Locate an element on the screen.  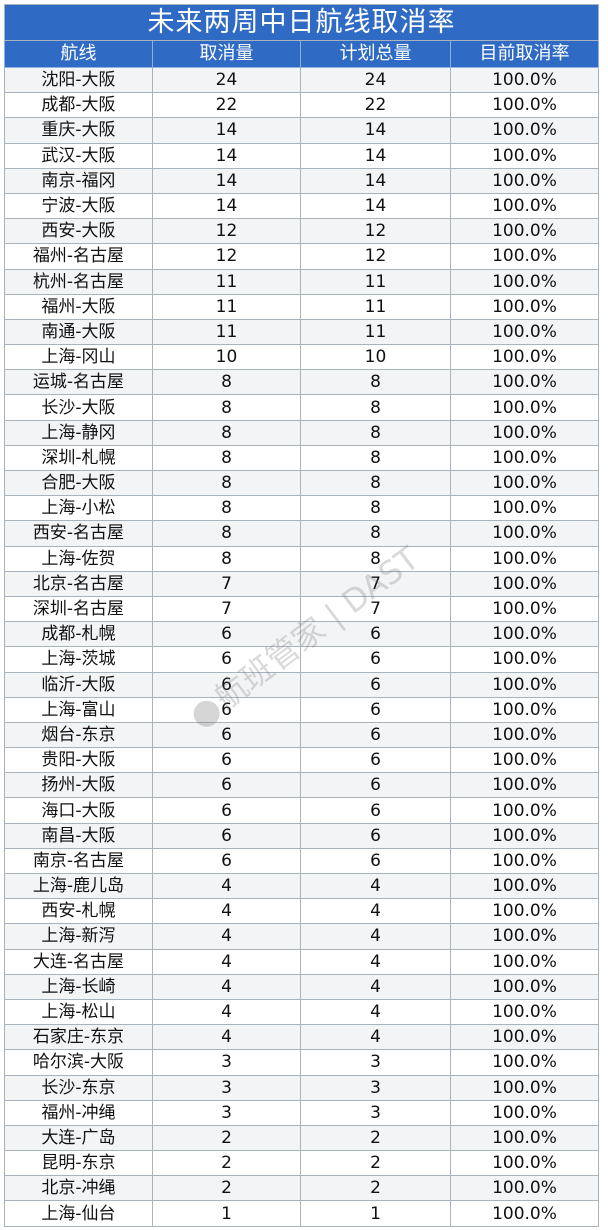
cell-cancelled: 2 is located at coordinates (226, 1138).